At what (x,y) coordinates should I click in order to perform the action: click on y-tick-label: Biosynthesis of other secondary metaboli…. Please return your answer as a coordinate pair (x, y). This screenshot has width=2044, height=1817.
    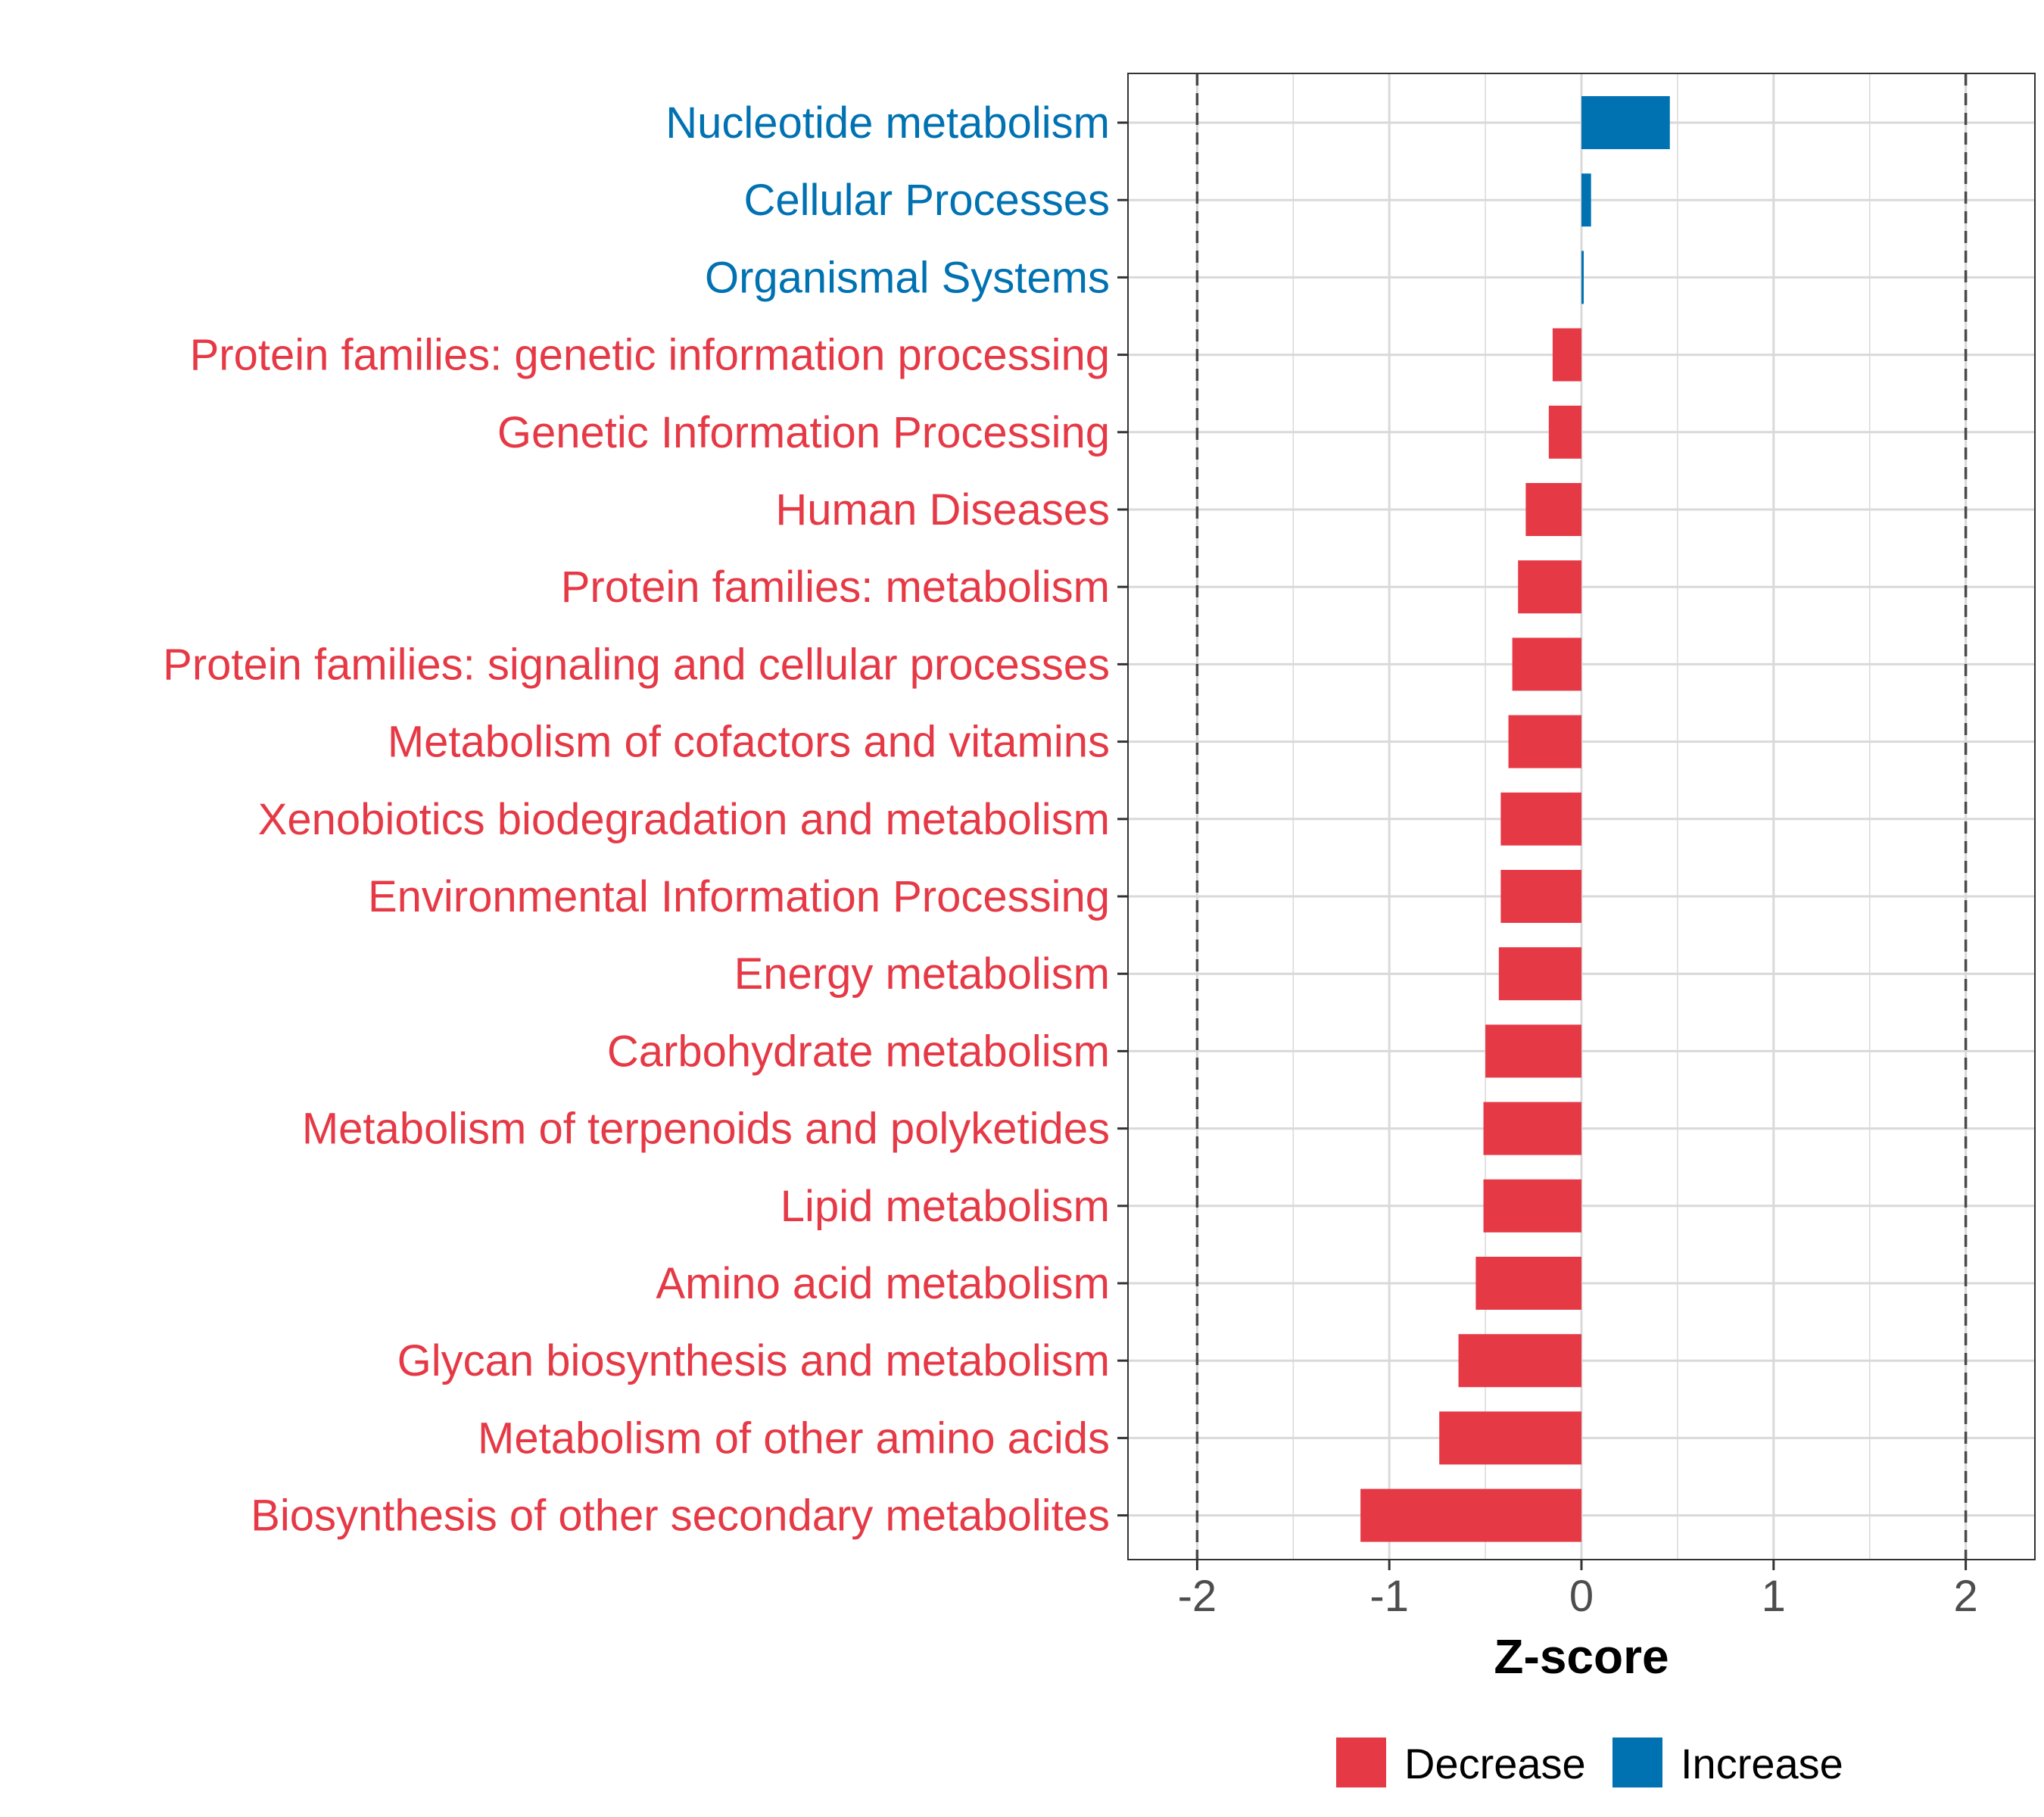
    Looking at the image, I should click on (680, 1516).